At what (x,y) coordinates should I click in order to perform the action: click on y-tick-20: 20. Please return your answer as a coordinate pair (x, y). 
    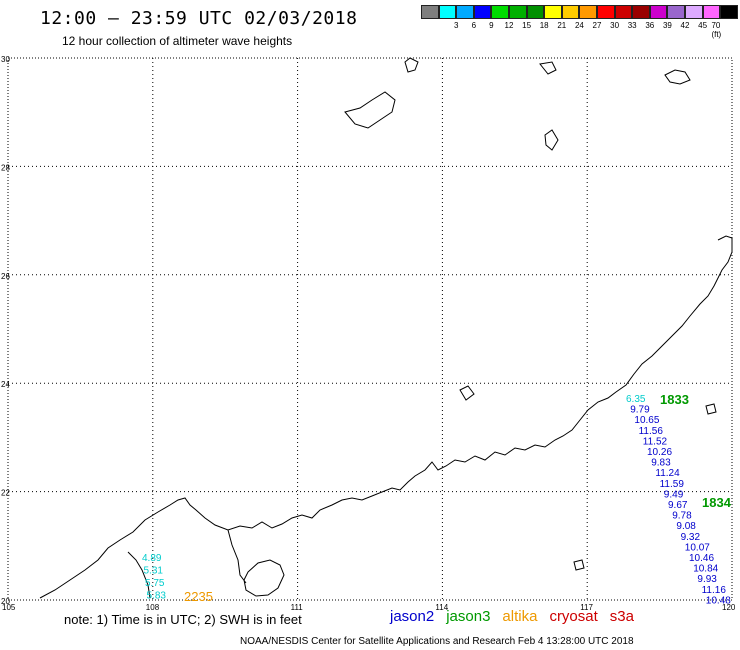
    Looking at the image, I should click on (5, 601).